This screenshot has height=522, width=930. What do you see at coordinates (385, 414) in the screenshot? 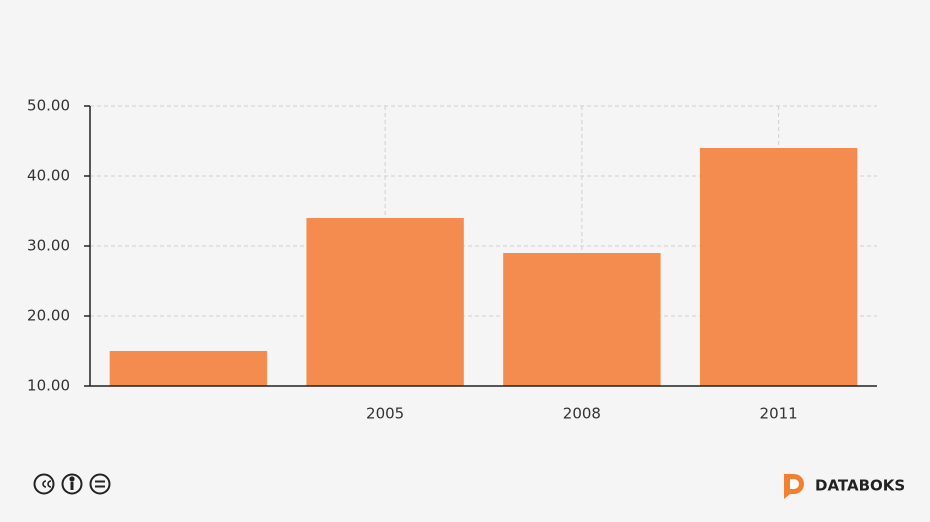
I see `x-tick-label: 2005` at bounding box center [385, 414].